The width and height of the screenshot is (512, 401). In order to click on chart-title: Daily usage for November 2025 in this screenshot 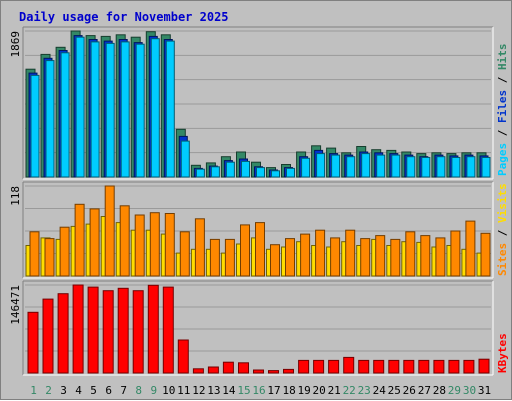, I will do `click(124, 17)`.